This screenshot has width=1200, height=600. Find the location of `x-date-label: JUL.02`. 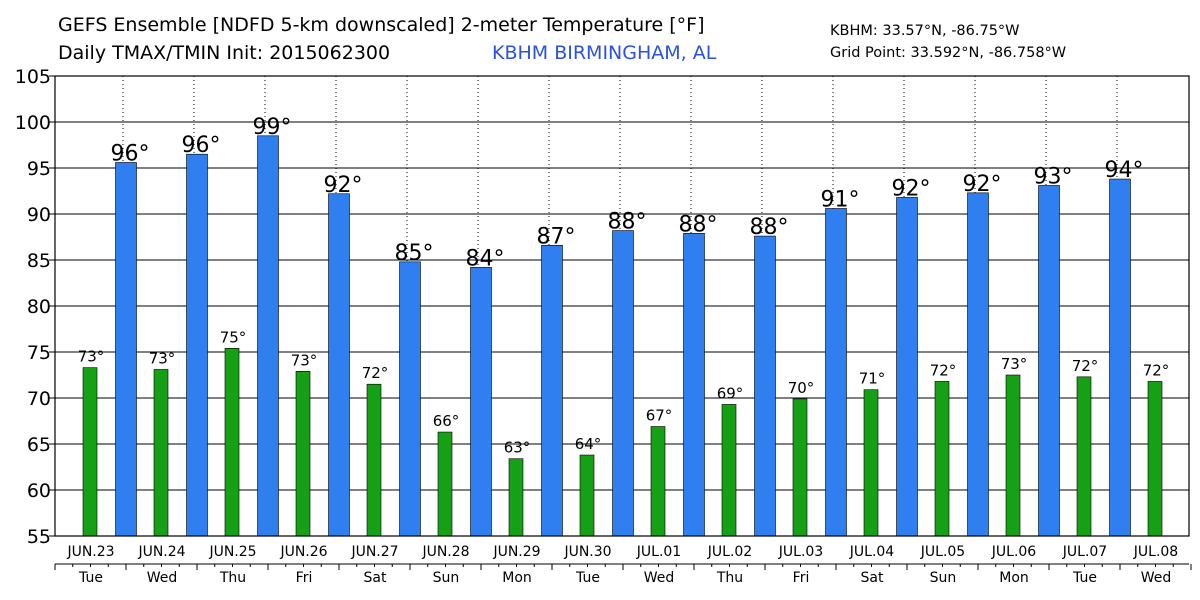

x-date-label: JUL.02 is located at coordinates (729, 552).